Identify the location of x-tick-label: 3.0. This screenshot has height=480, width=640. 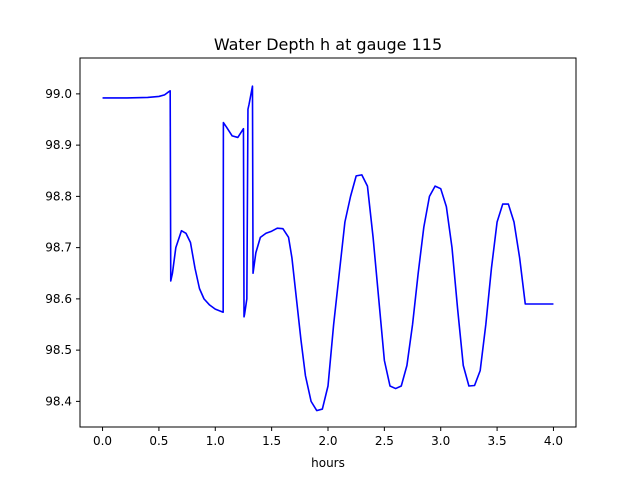
(440, 441).